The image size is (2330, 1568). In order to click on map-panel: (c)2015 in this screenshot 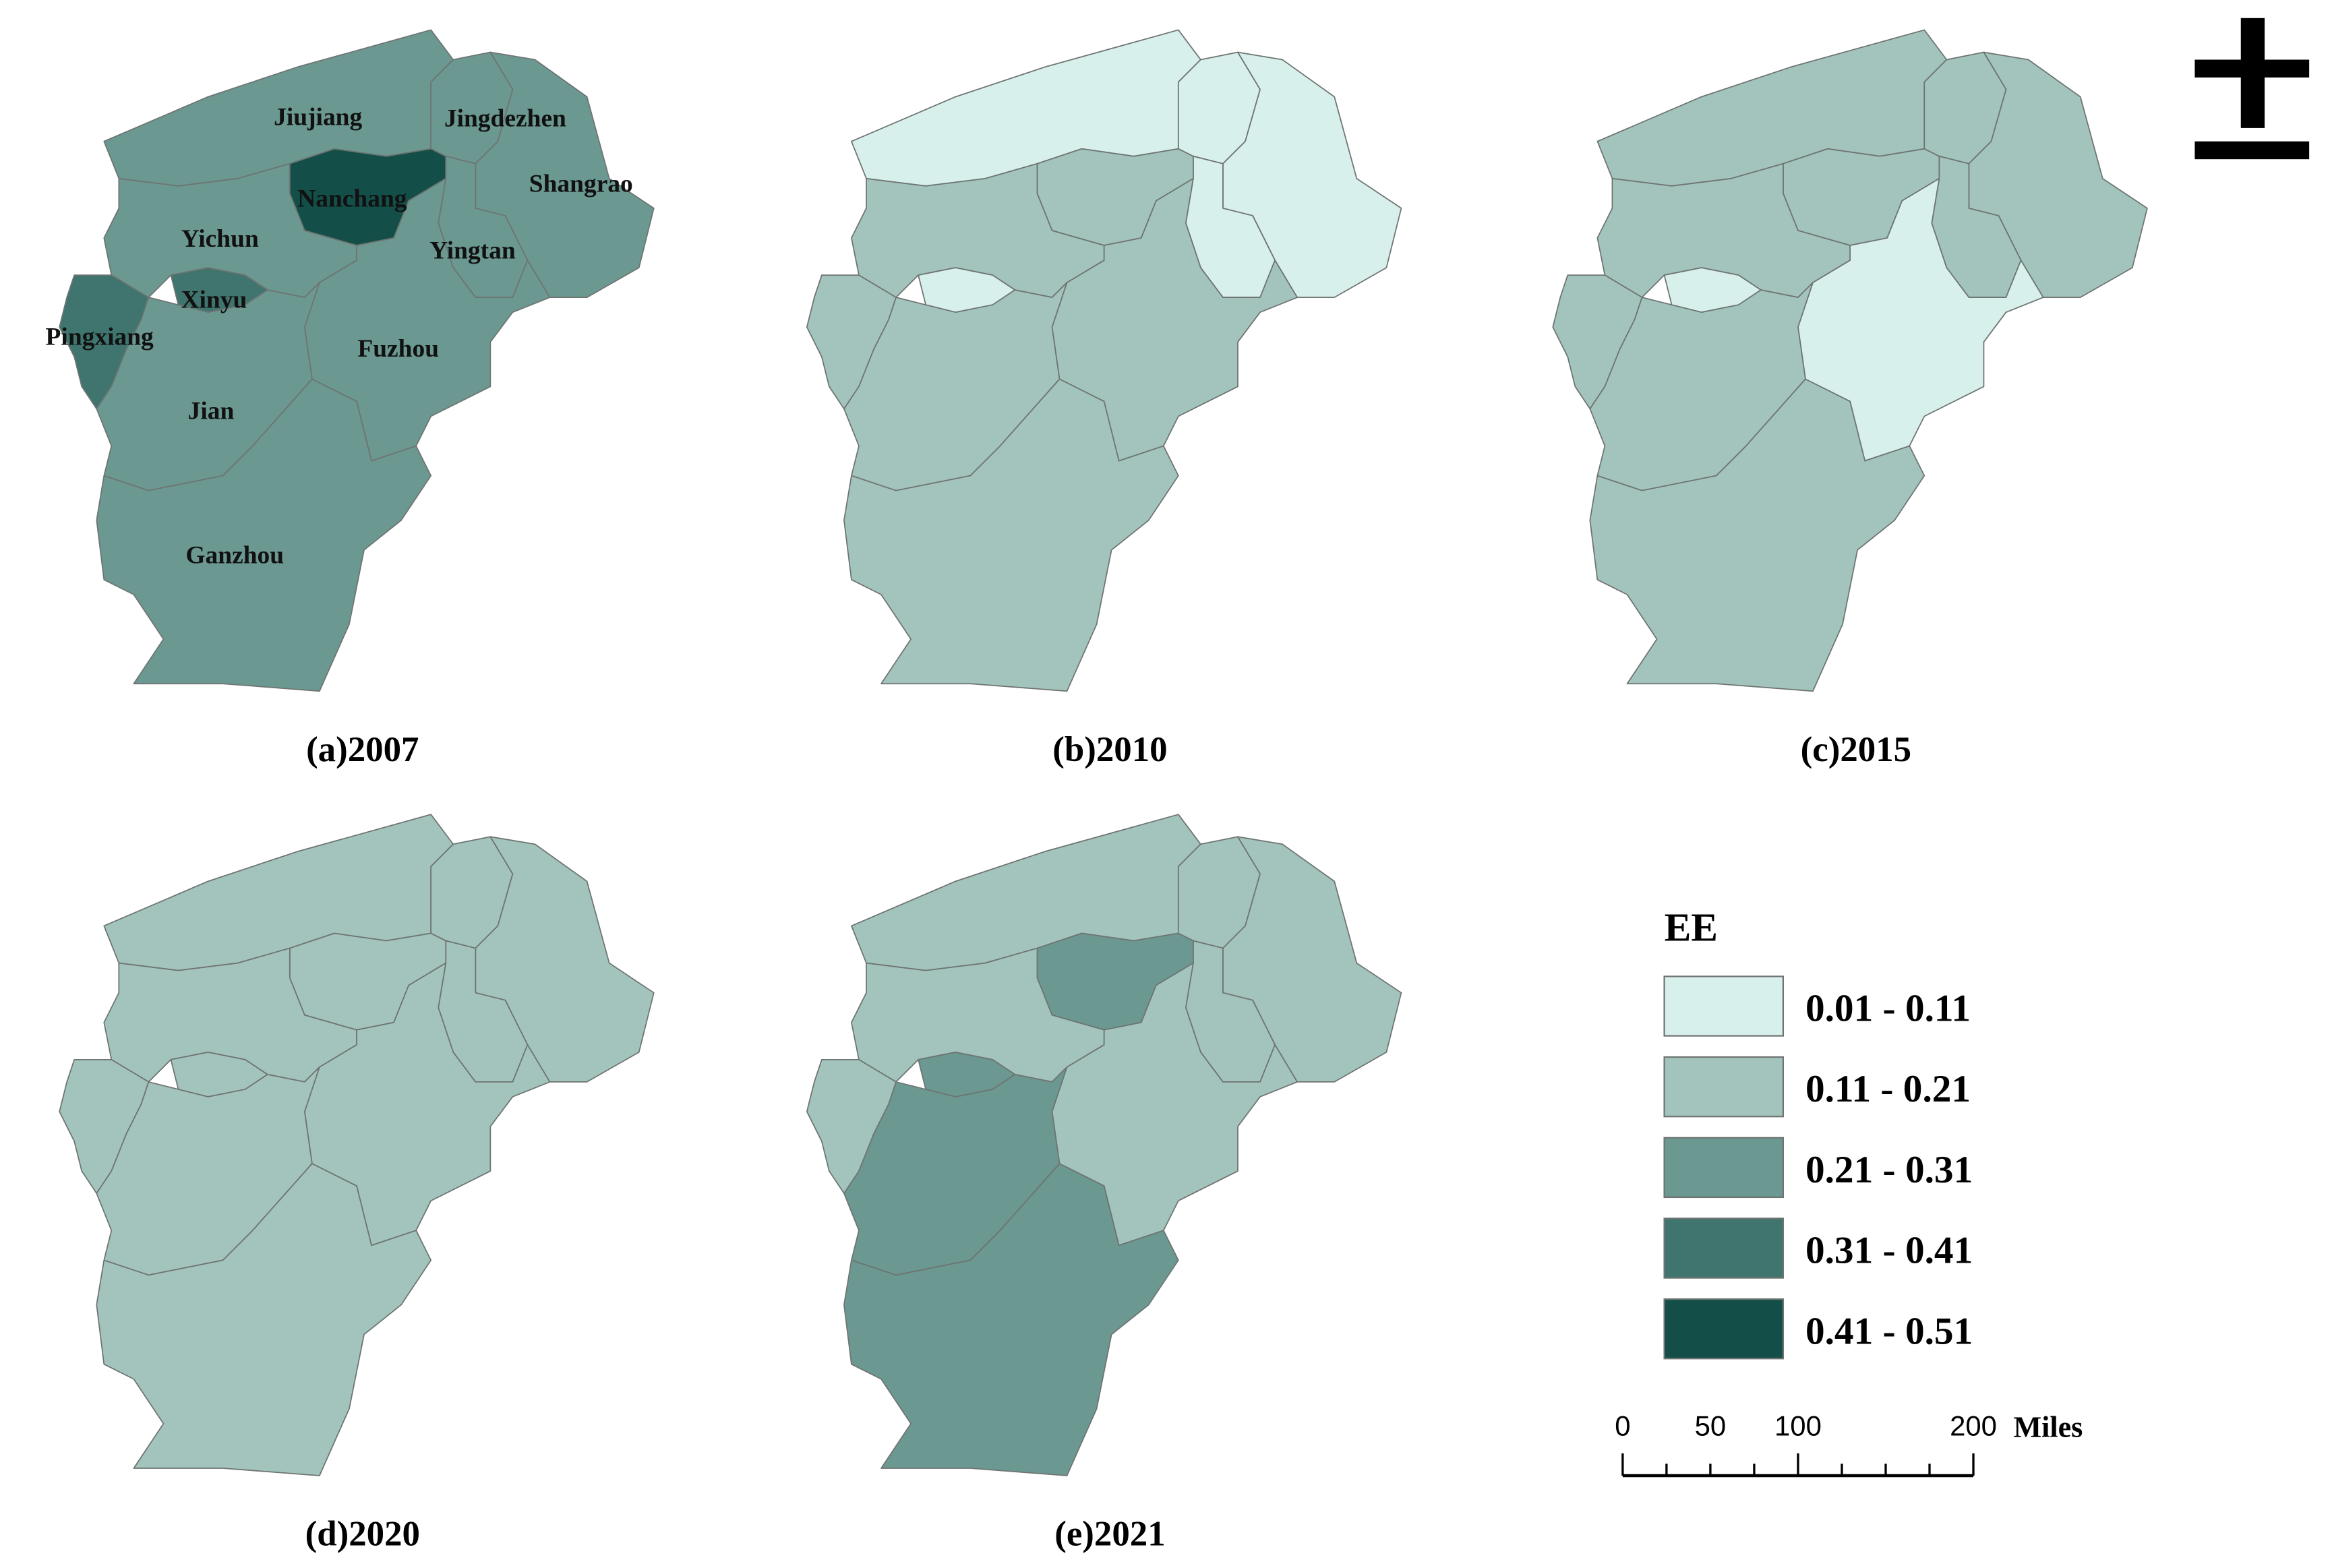, I will do `click(1850, 399)`.